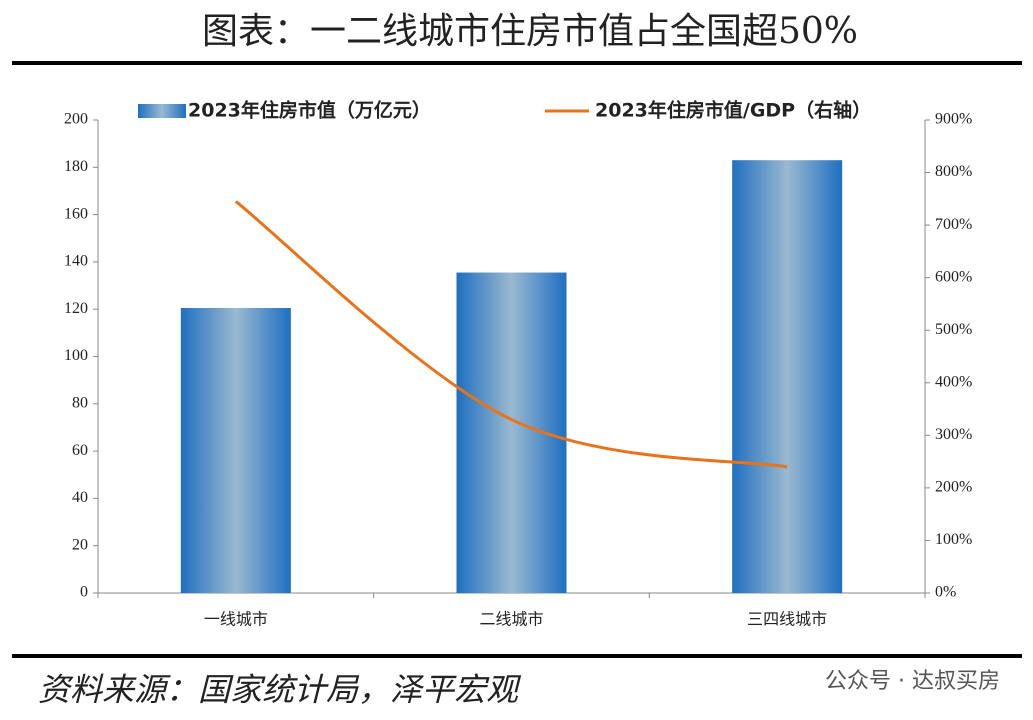  I want to click on y-tick-label: 120, so click(76, 308).